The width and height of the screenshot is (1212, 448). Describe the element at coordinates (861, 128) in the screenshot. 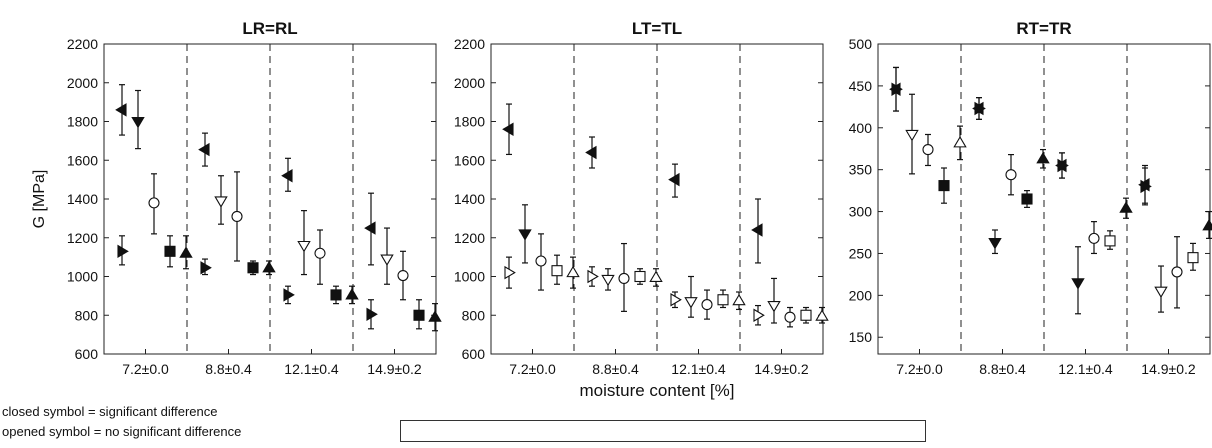

I see `y-tick-label: 400` at that location.